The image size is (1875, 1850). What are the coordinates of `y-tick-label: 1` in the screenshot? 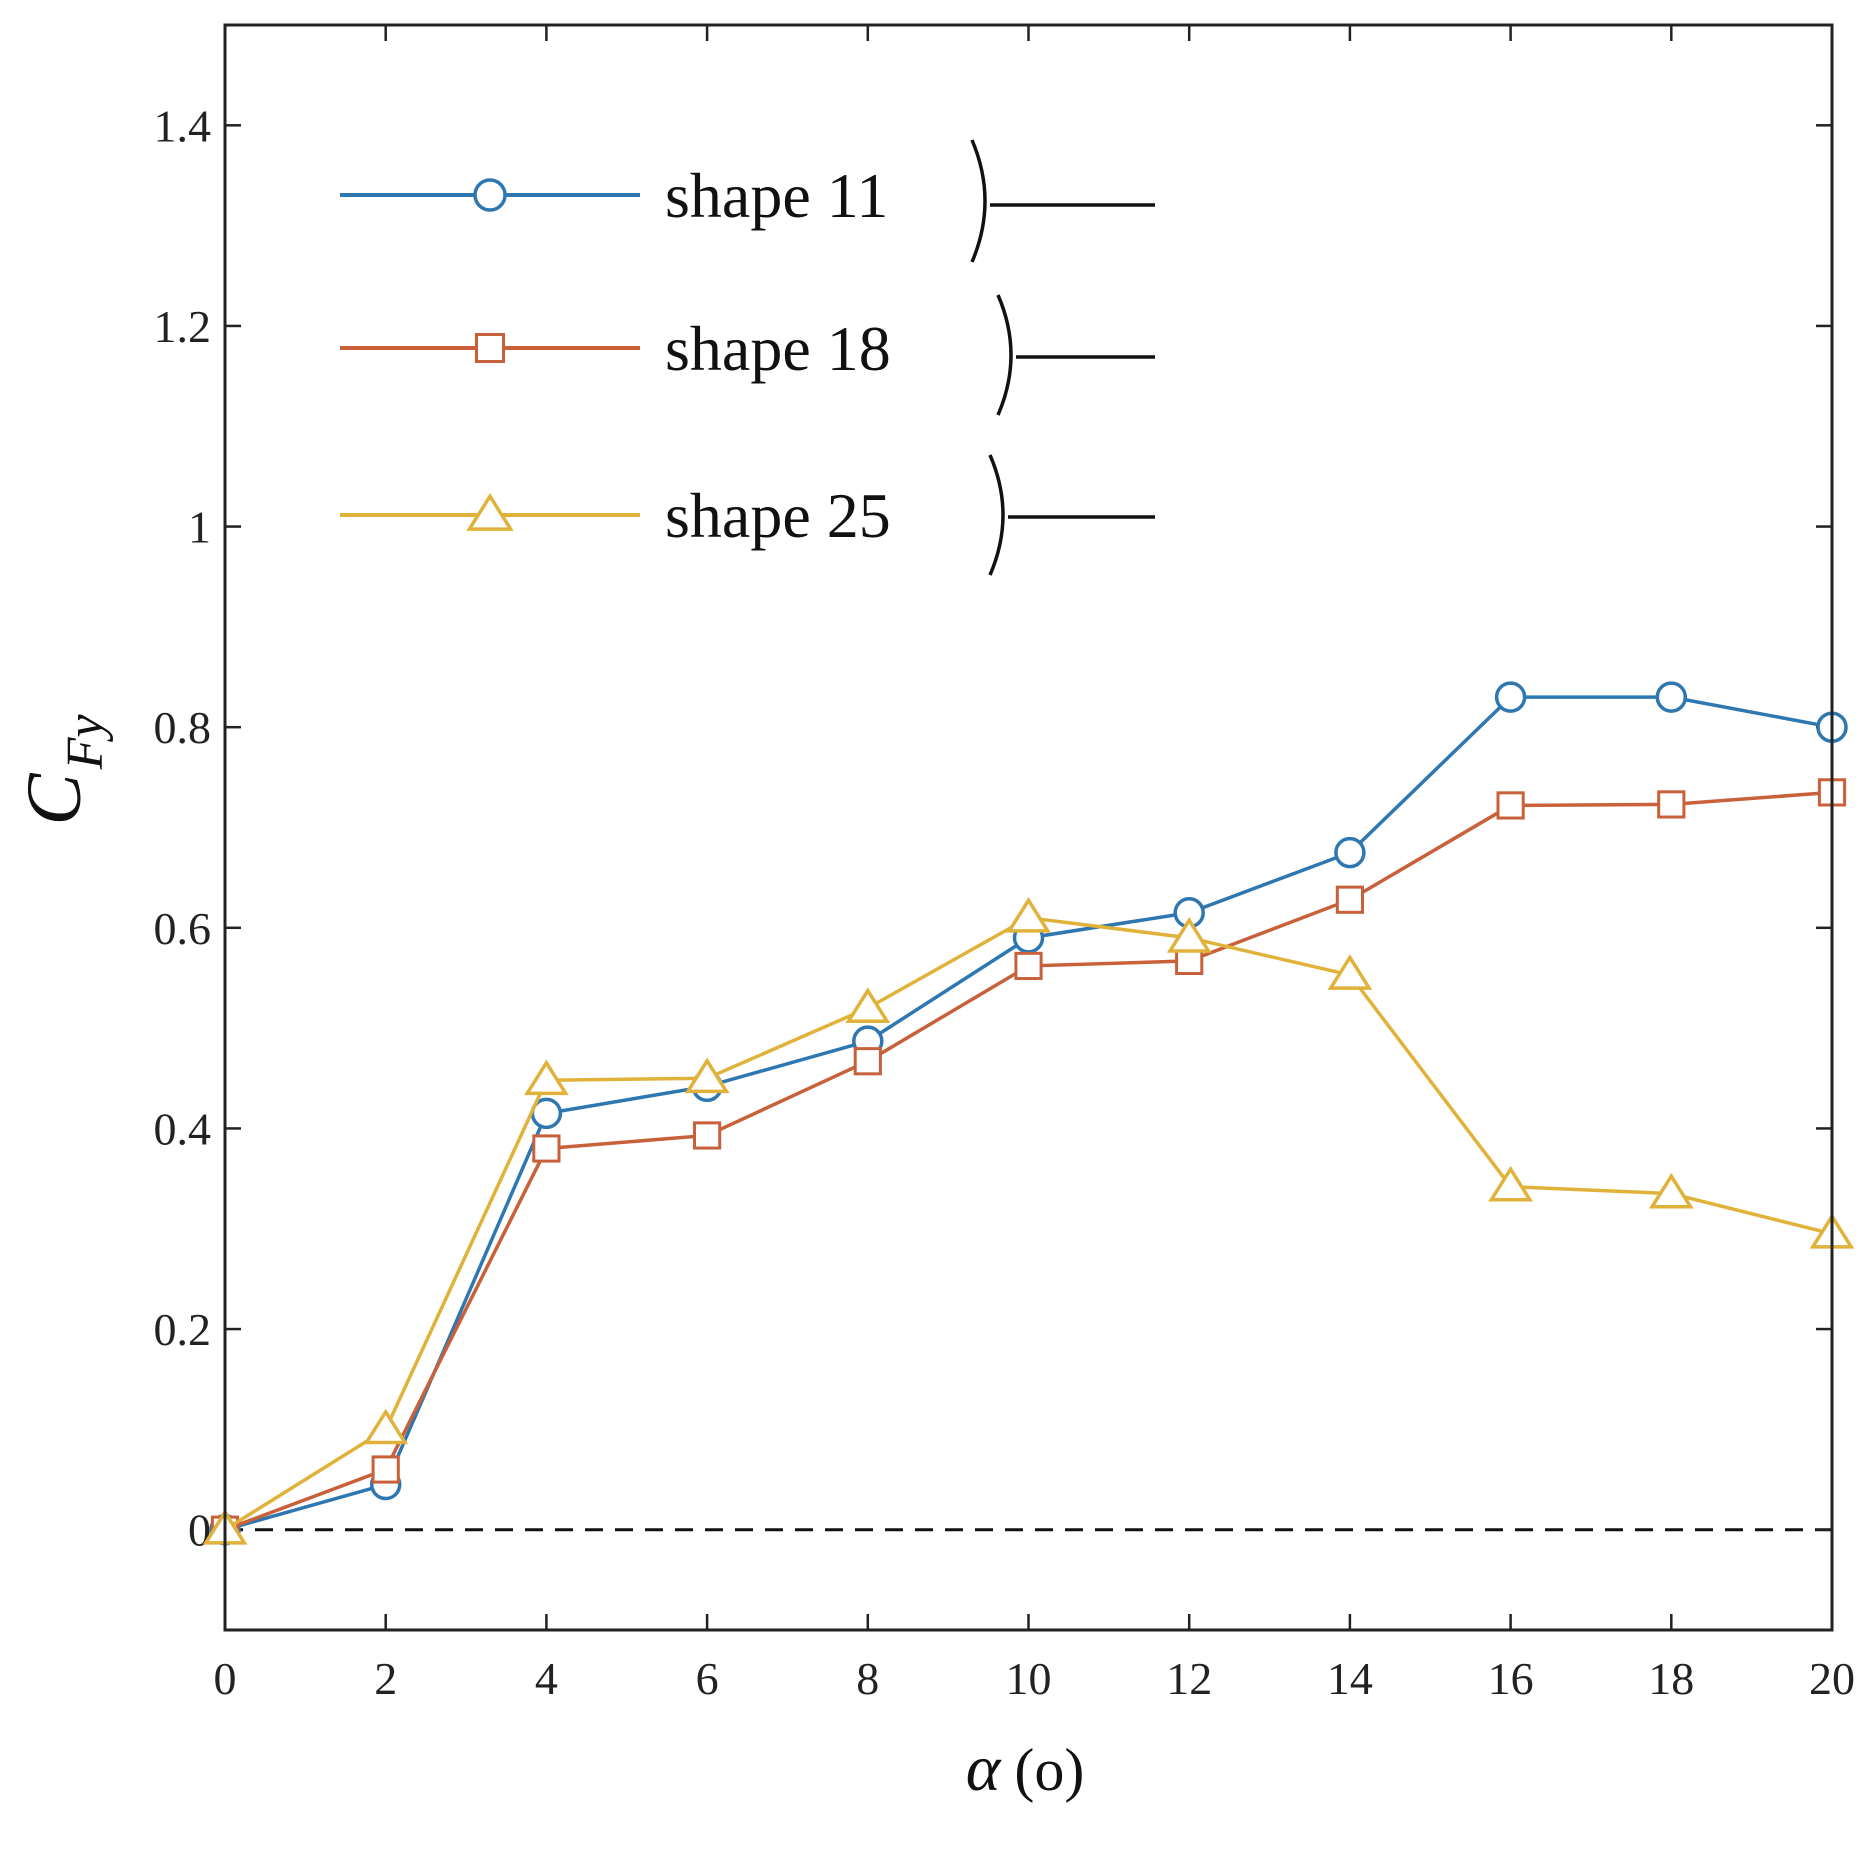 It's located at (199, 527).